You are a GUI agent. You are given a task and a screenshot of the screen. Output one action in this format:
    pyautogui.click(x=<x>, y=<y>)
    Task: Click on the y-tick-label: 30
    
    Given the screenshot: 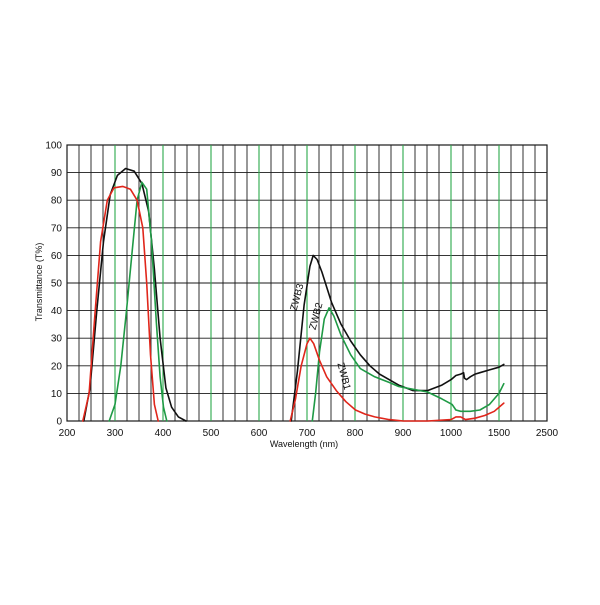 What is the action you would take?
    pyautogui.click(x=57, y=339)
    